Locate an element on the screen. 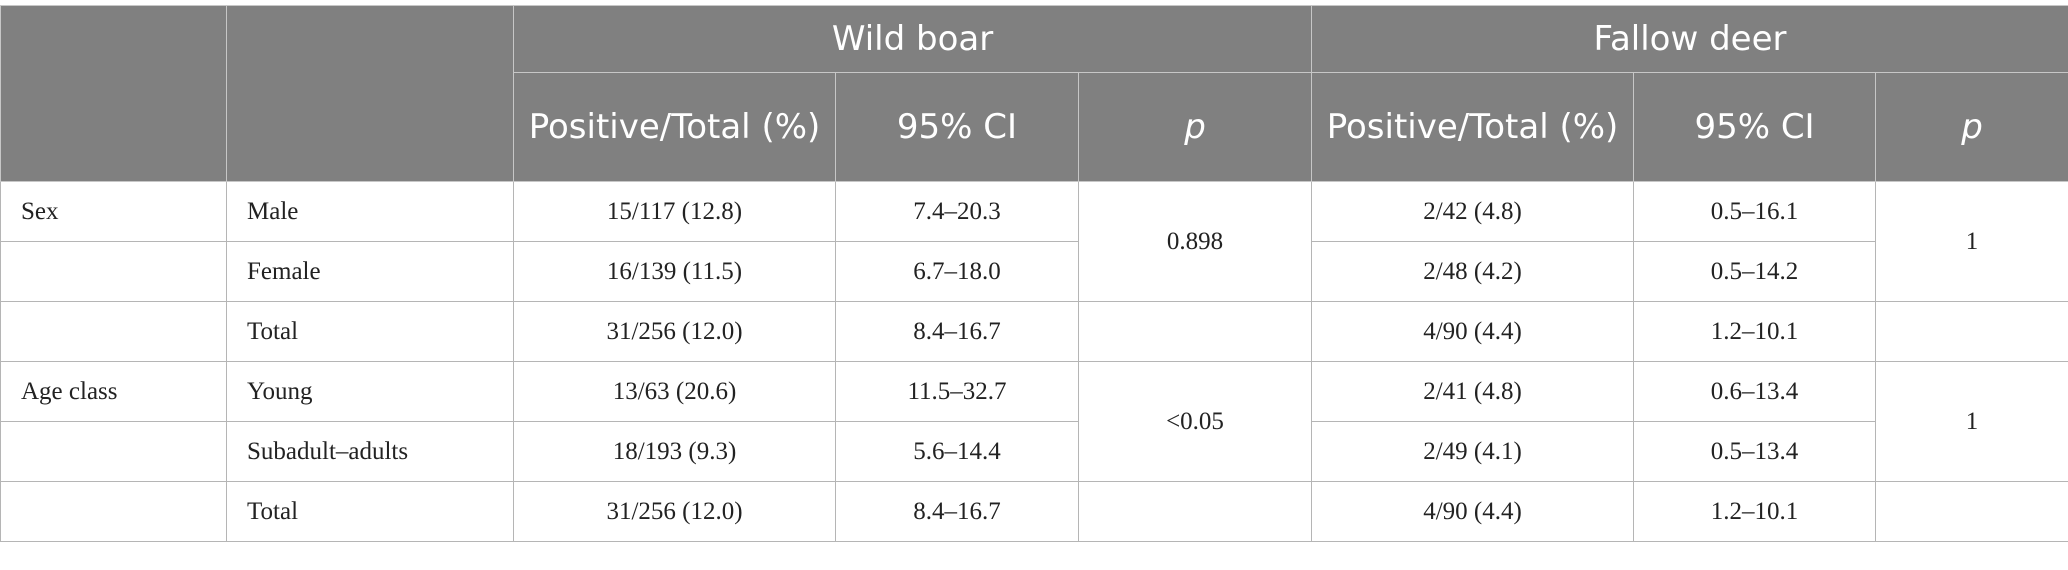 This screenshot has width=2068, height=570. cell-fd-ci: 0.5–13.4 is located at coordinates (1755, 451).